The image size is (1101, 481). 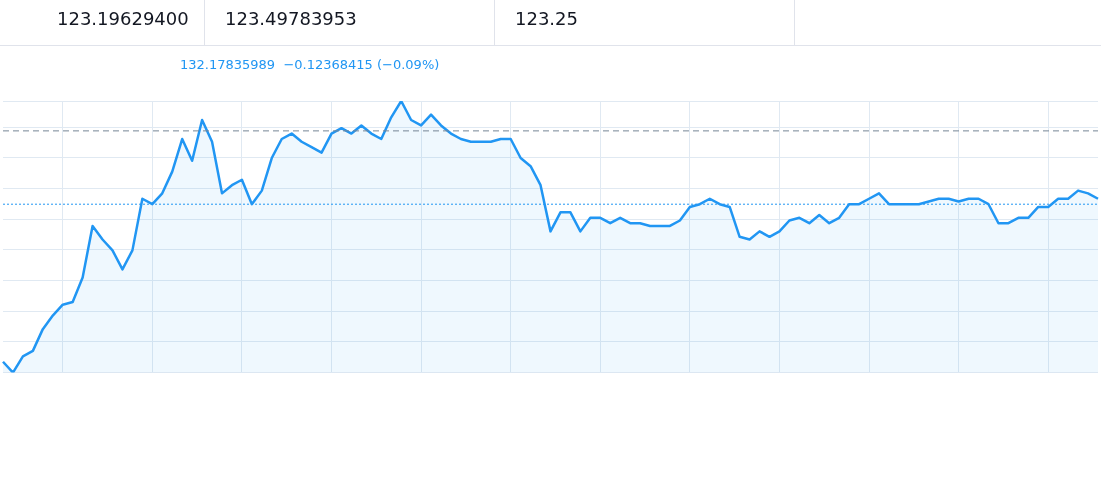 What do you see at coordinates (350, 22) in the screenshot?
I see `text: 123.49783953` at bounding box center [350, 22].